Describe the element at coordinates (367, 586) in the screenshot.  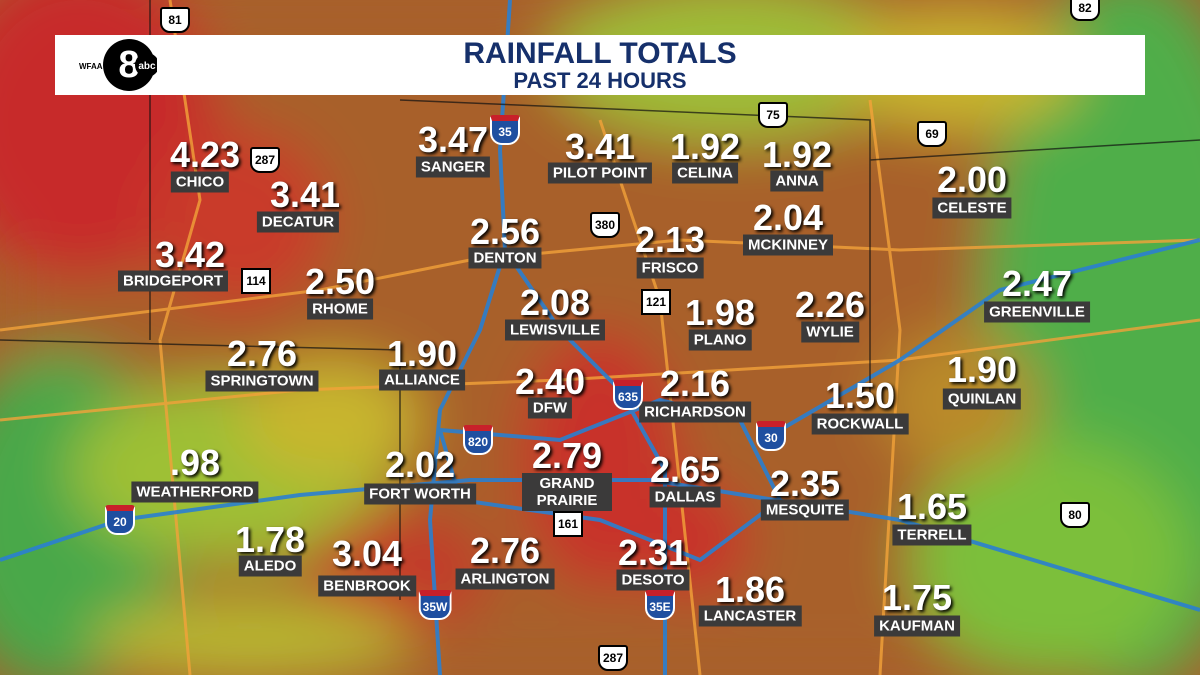
I see `city-label: BENBROOK` at that location.